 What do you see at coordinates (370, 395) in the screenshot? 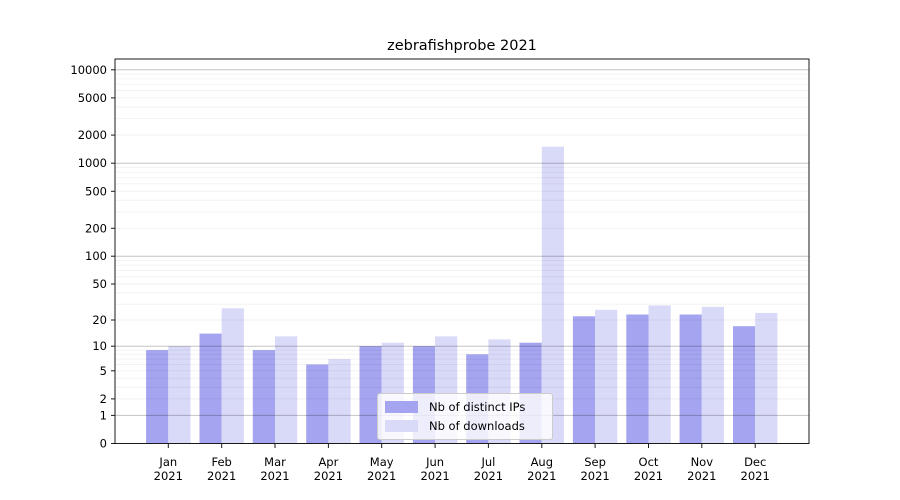
I see `bar-ips-may` at bounding box center [370, 395].